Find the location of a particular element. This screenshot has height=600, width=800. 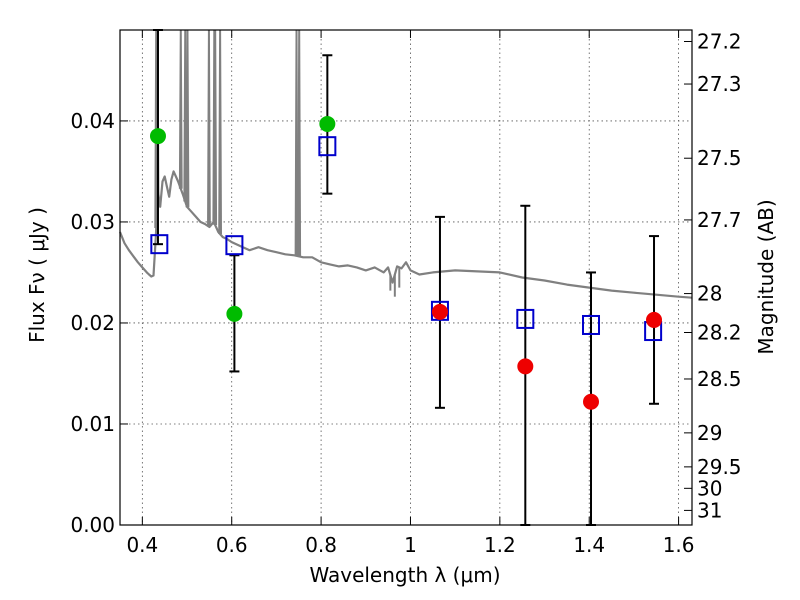

y-axis-title: Flux Fν ( μJy ) is located at coordinates (37, 275).